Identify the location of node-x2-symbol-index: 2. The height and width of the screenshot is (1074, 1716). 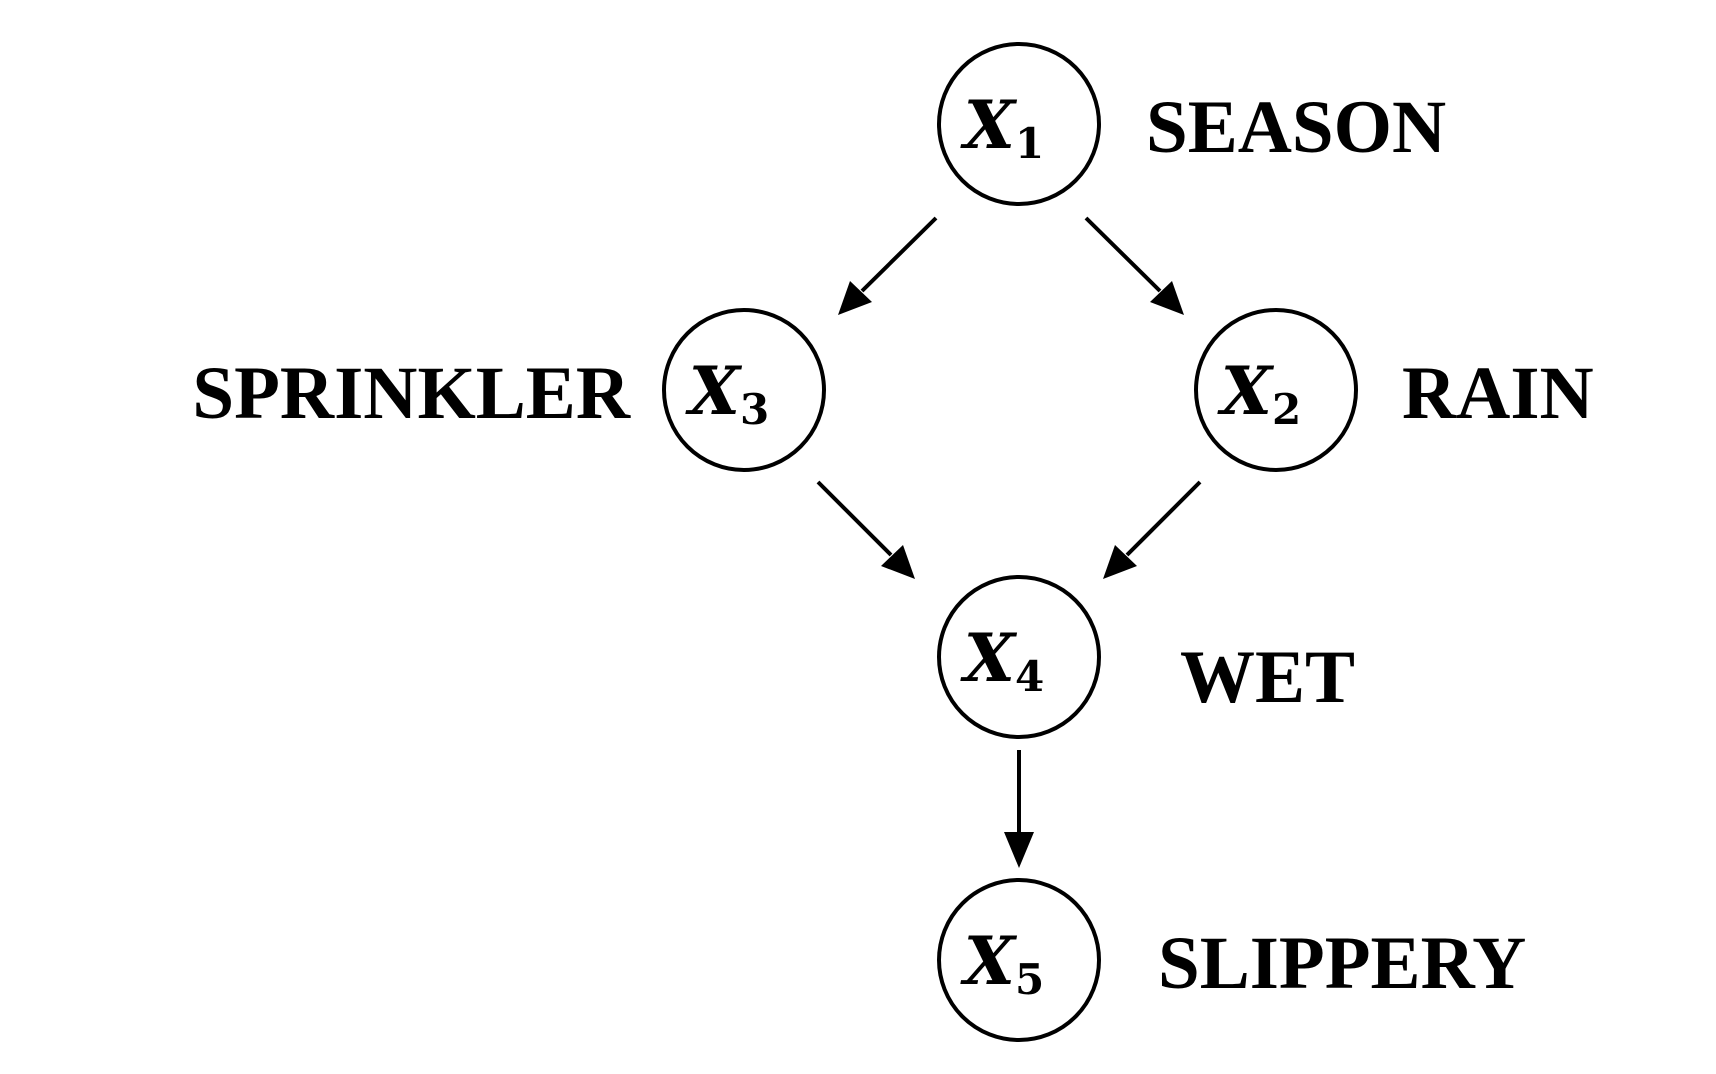
(1286, 409).